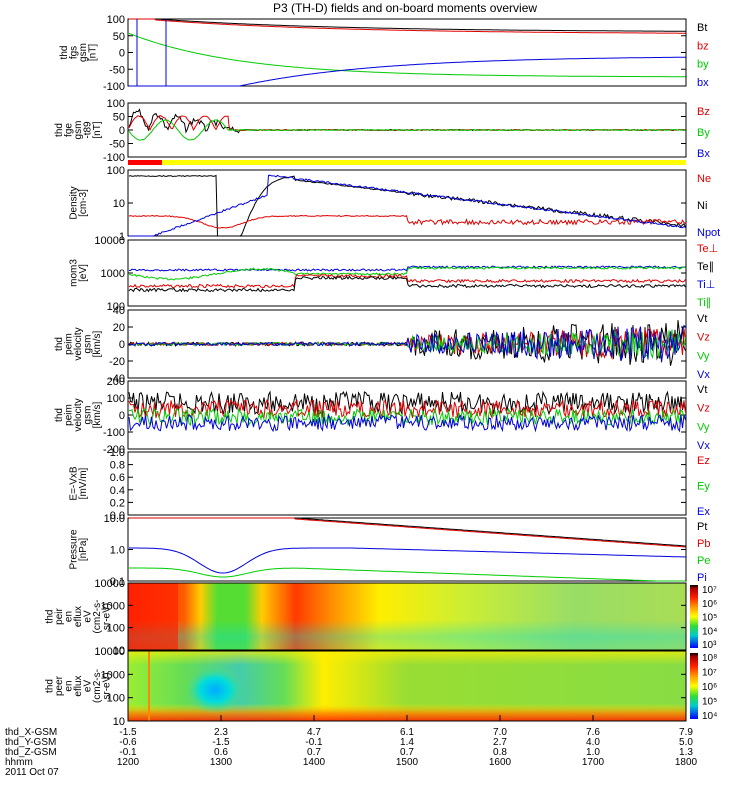 Image resolution: width=750 pixels, height=800 pixels. I want to click on legend-bz: bz, so click(703, 46).